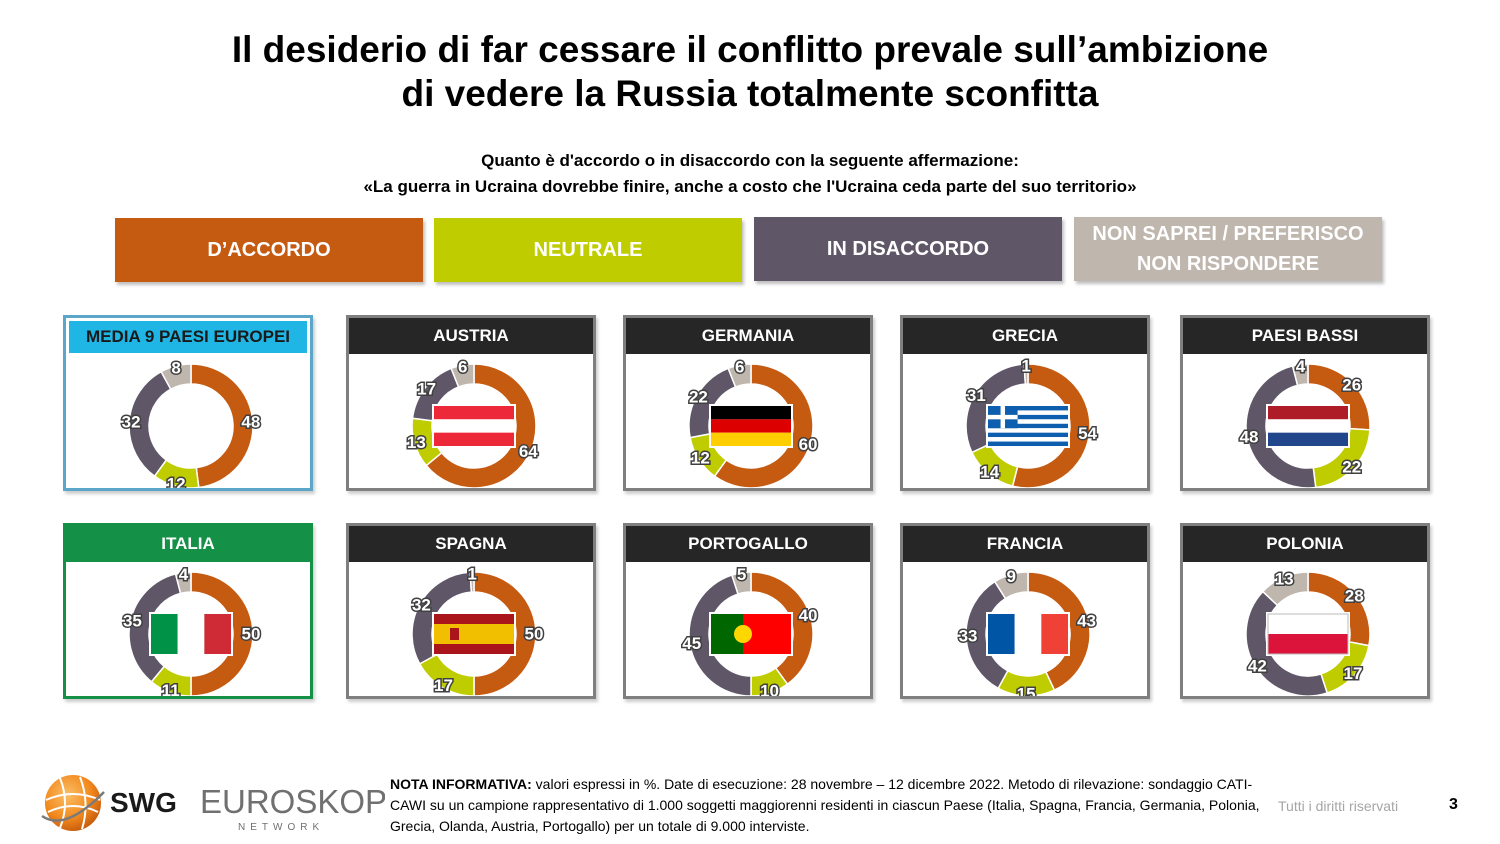 The width and height of the screenshot is (1500, 844). I want to click on donut-chart: 43 15 33 9, so click(1027, 630).